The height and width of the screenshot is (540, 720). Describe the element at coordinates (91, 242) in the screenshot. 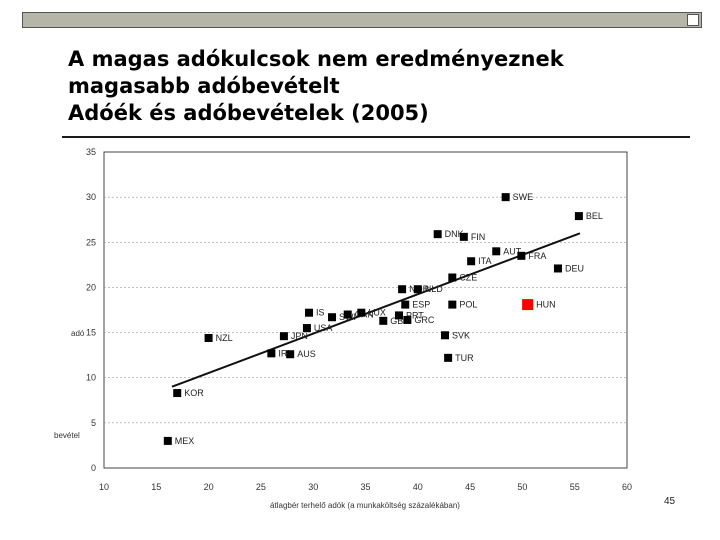

I see `y-tick-label: 25` at that location.